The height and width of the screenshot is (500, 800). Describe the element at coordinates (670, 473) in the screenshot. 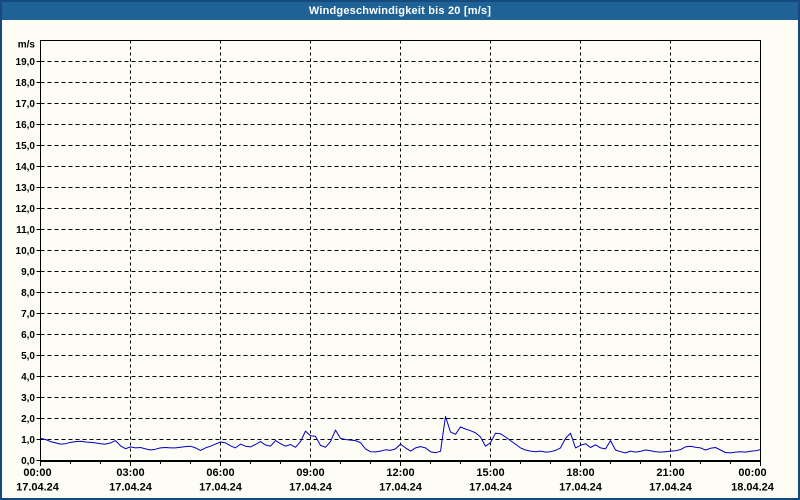

I see `x-time-label: 21:00` at that location.